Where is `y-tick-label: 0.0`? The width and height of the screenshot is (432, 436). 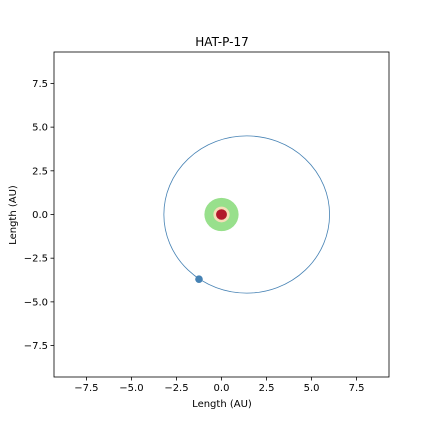 y-tick-label: 0.0 is located at coordinates (40, 215).